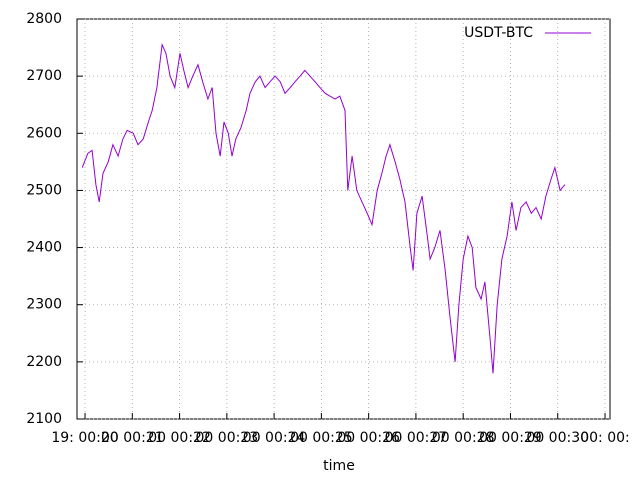  What do you see at coordinates (274, 438) in the screenshot?
I see `x-tick-label: 00 00:24` at bounding box center [274, 438].